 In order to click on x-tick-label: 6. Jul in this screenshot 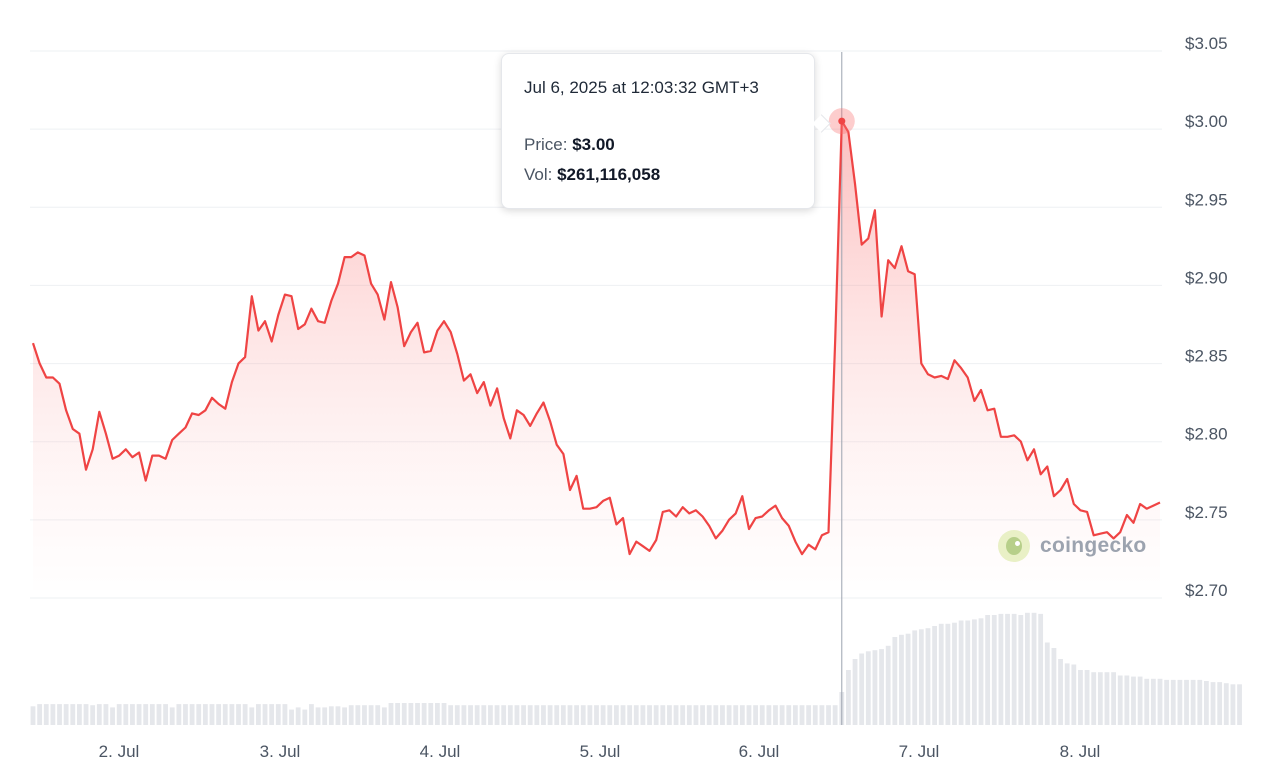, I will do `click(759, 751)`.